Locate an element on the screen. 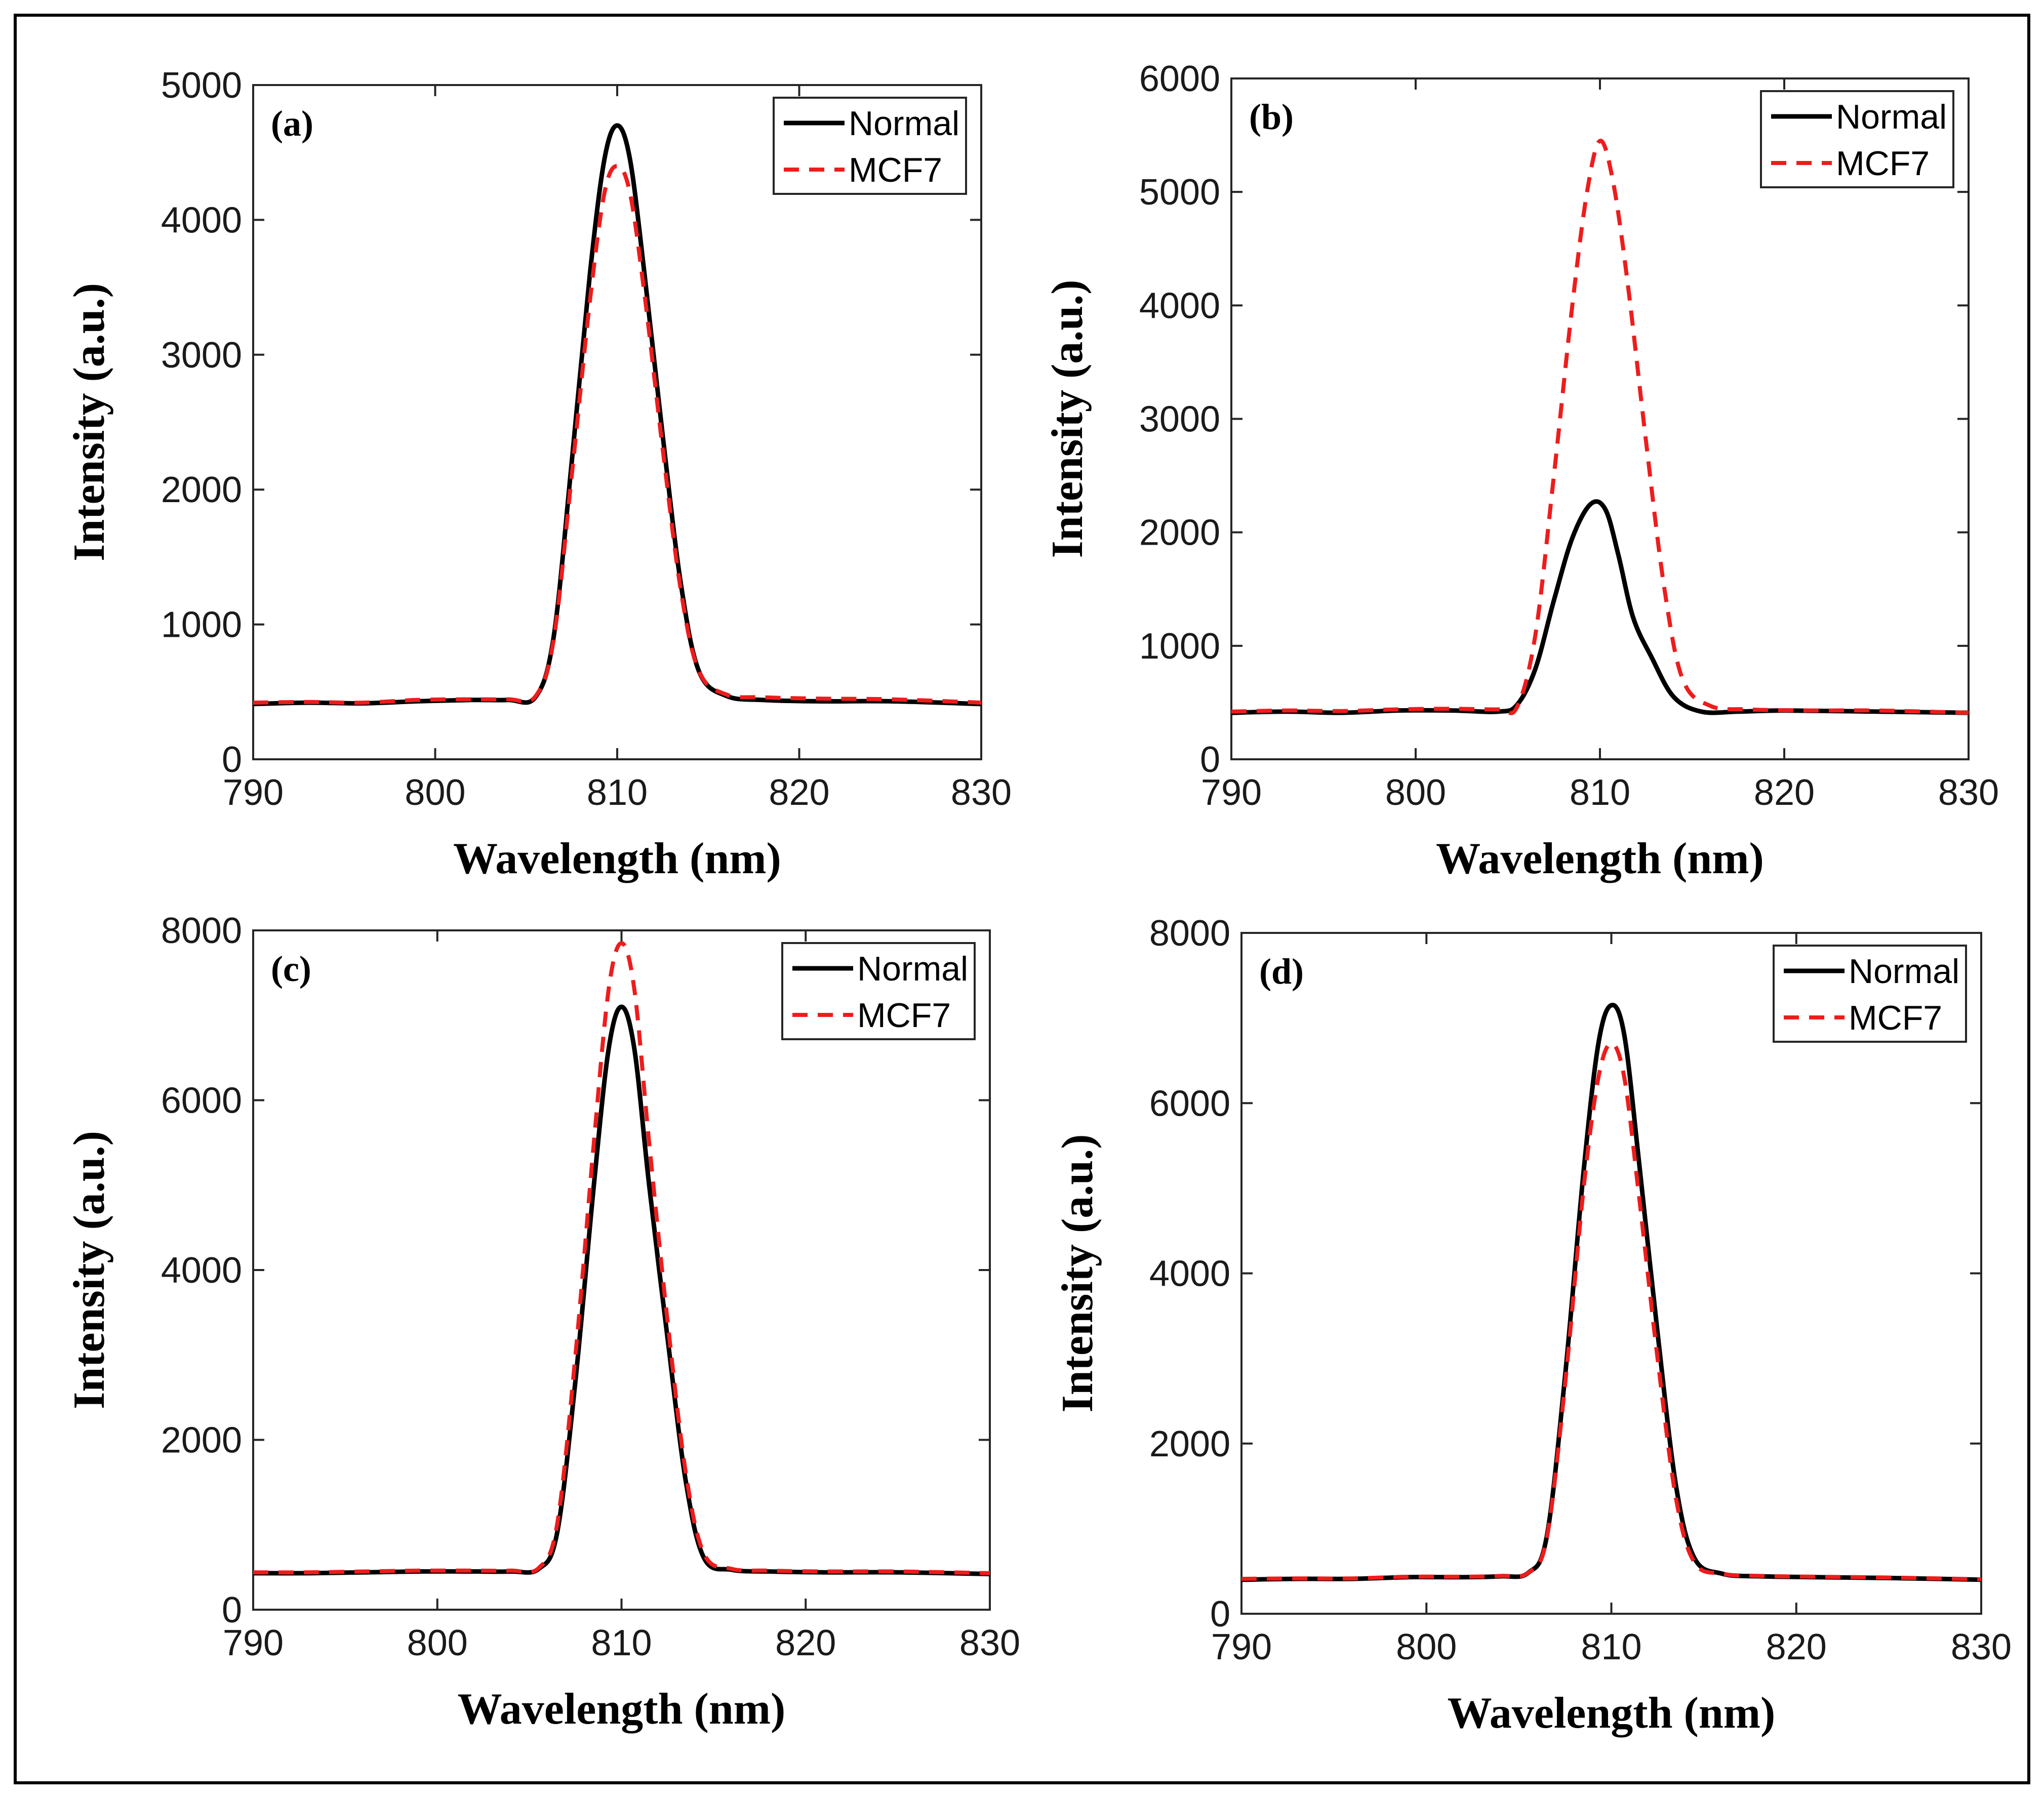 This screenshot has width=2044, height=1798. panel-label: (c) is located at coordinates (291, 969).